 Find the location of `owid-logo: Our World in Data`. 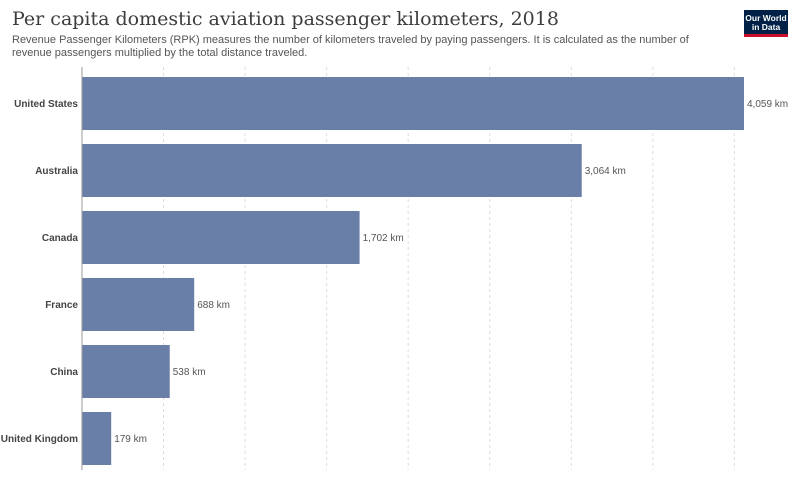

owid-logo: Our World in Data is located at coordinates (766, 23).